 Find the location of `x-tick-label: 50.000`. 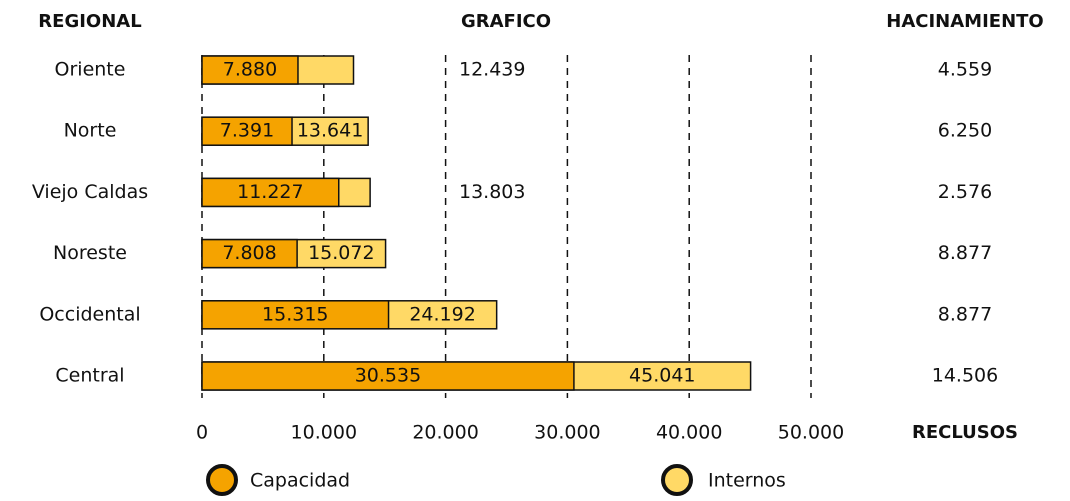

x-tick-label: 50.000 is located at coordinates (811, 433).